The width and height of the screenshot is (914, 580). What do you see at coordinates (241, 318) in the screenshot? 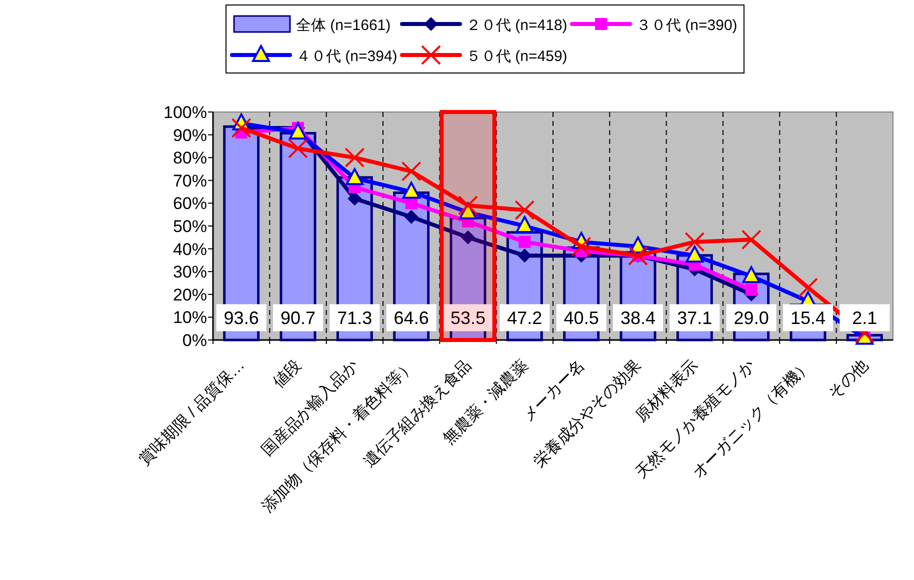
I see `data-label: 93.6` at bounding box center [241, 318].